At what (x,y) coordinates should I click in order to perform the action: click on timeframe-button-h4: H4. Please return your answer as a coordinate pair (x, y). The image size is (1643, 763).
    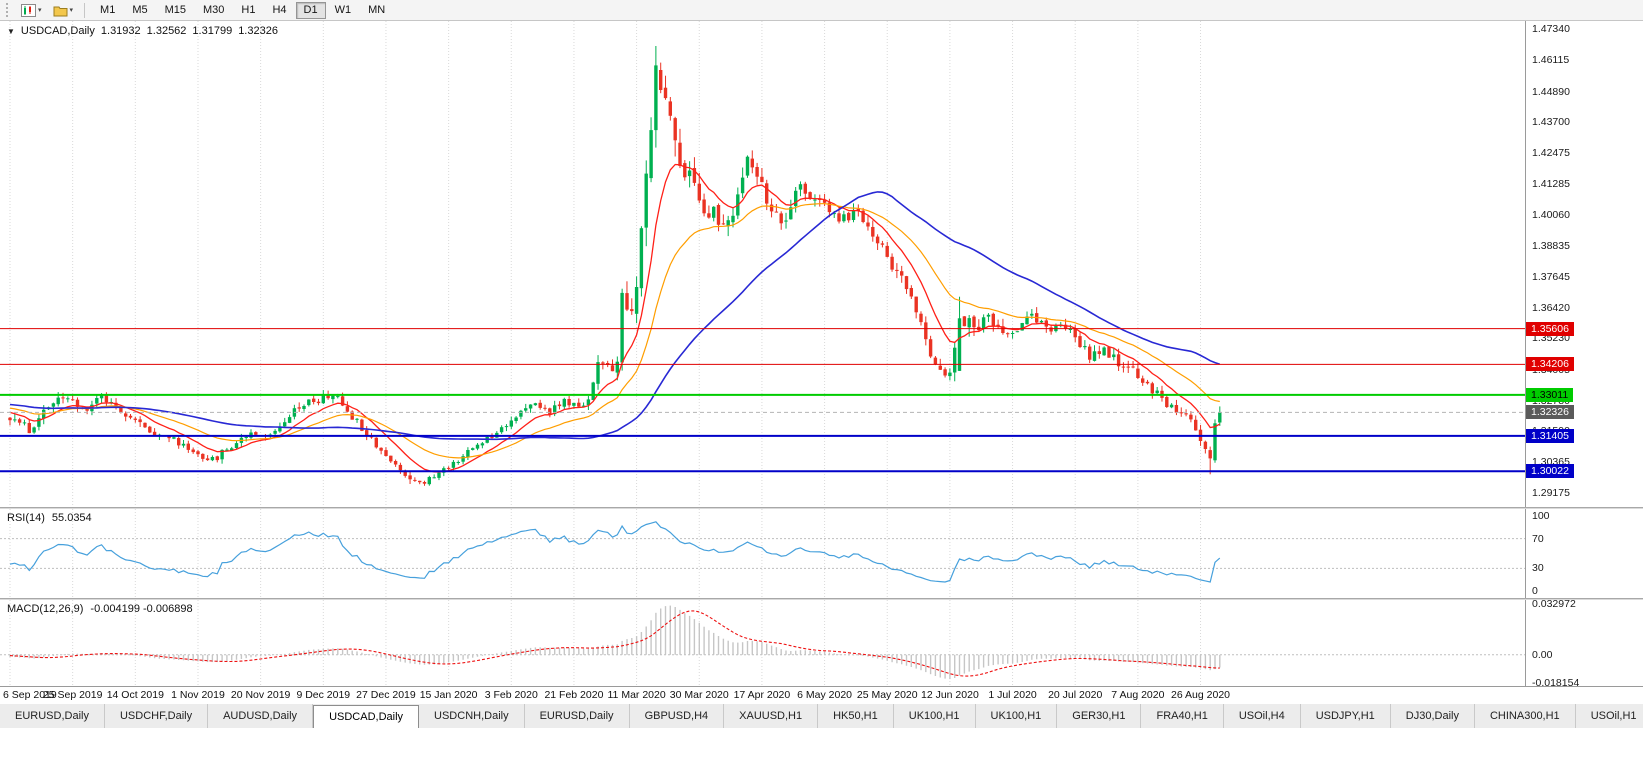
    Looking at the image, I should click on (279, 10).